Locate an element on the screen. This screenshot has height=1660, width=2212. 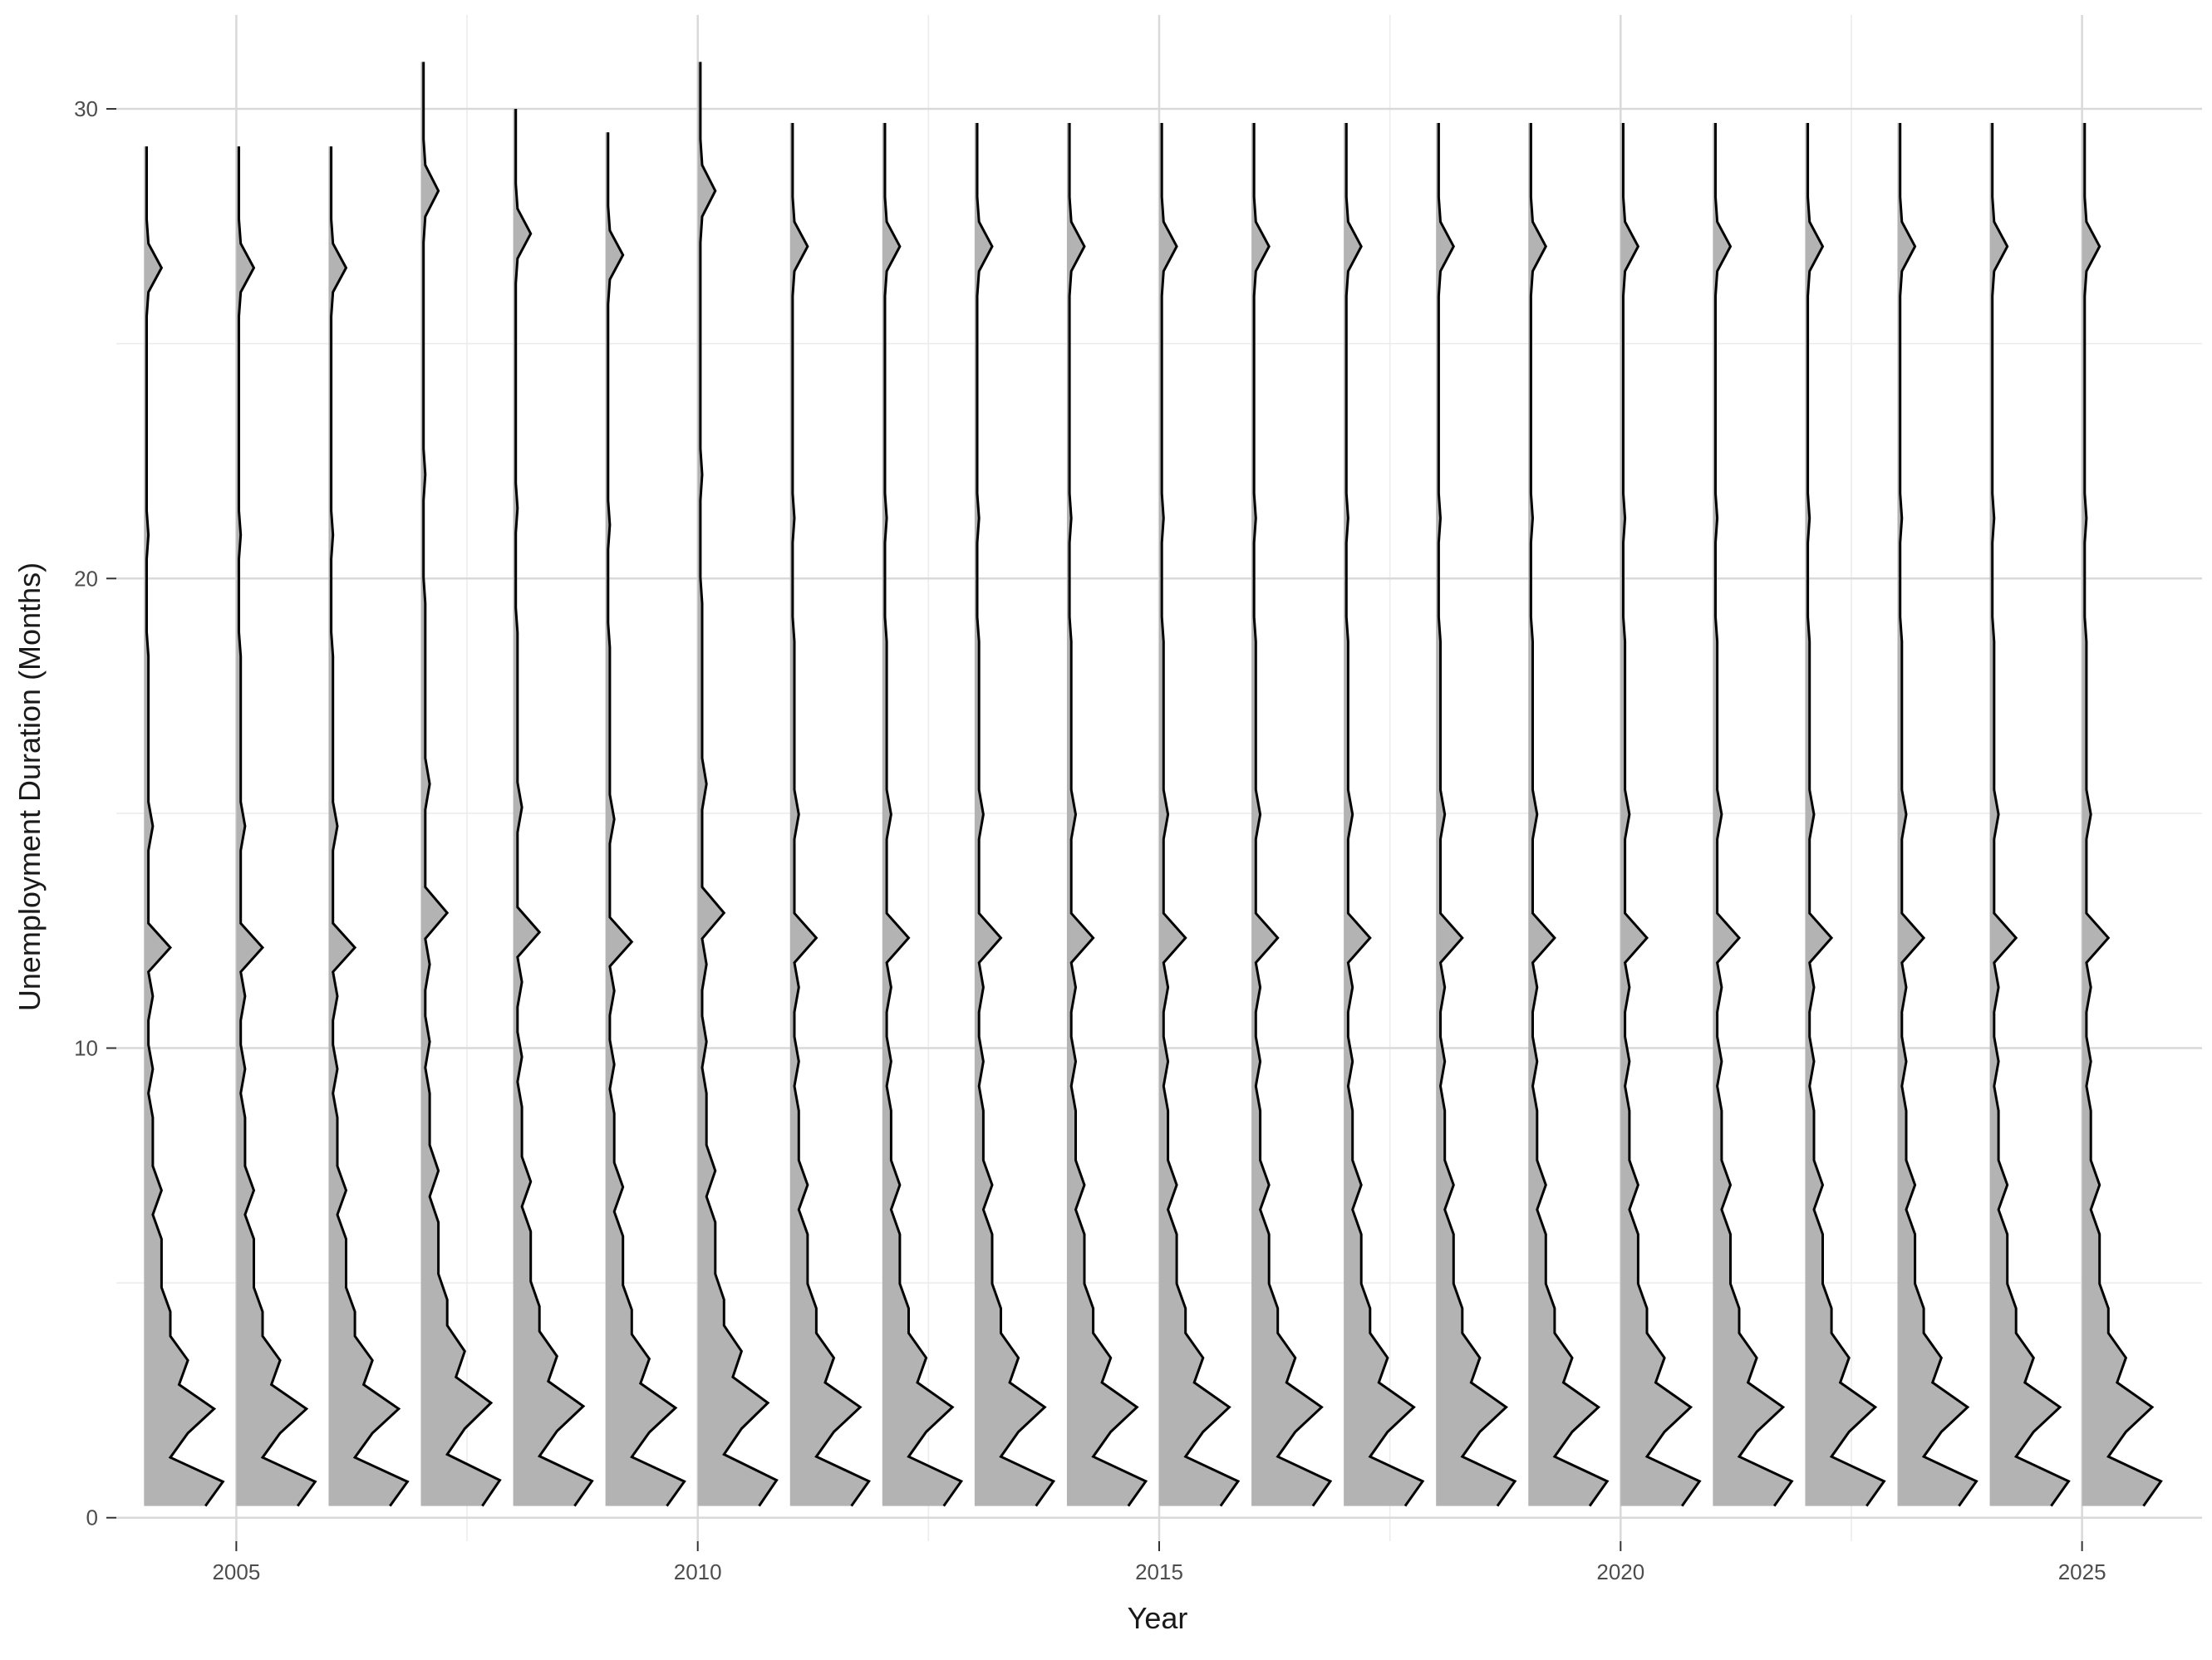
ridge-2008 is located at coordinates (553, 808).